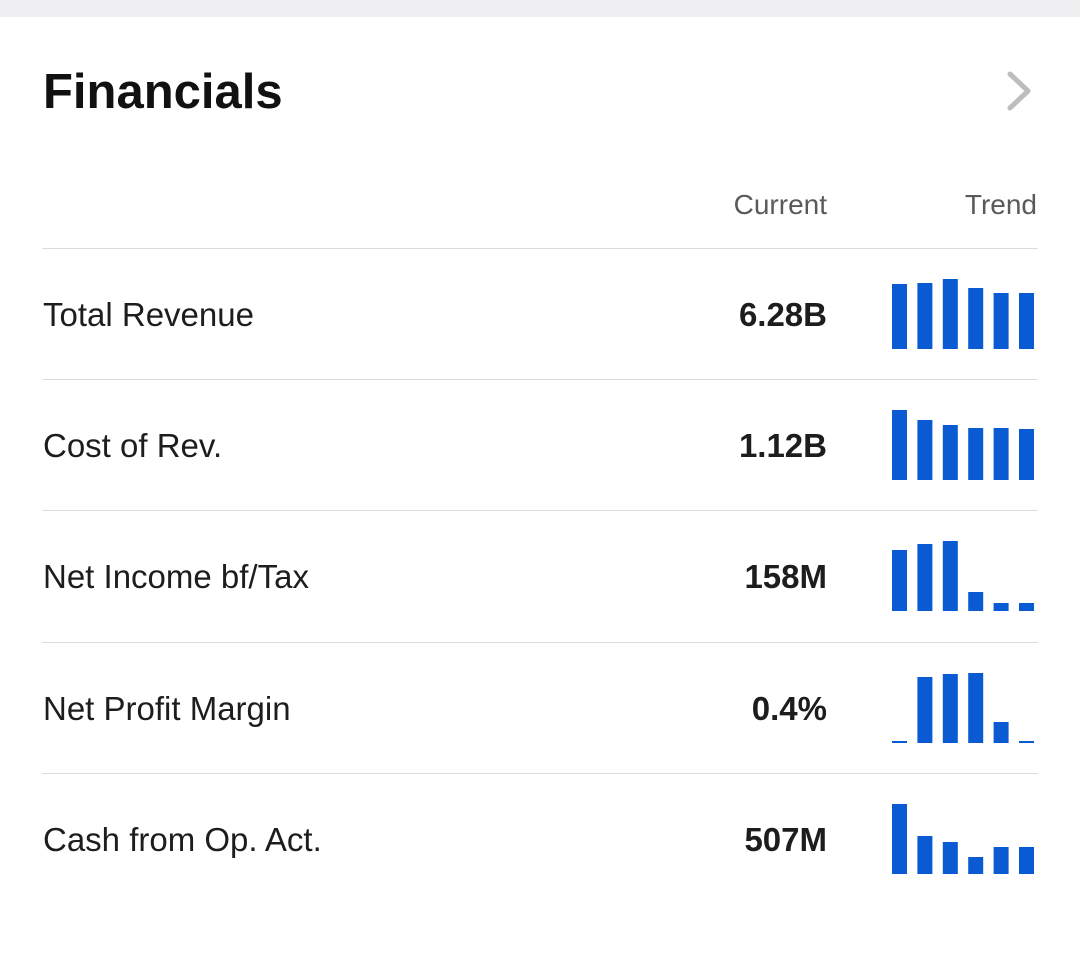 This screenshot has height=977, width=1080. What do you see at coordinates (148, 314) in the screenshot?
I see `row-label: Total Revenue` at bounding box center [148, 314].